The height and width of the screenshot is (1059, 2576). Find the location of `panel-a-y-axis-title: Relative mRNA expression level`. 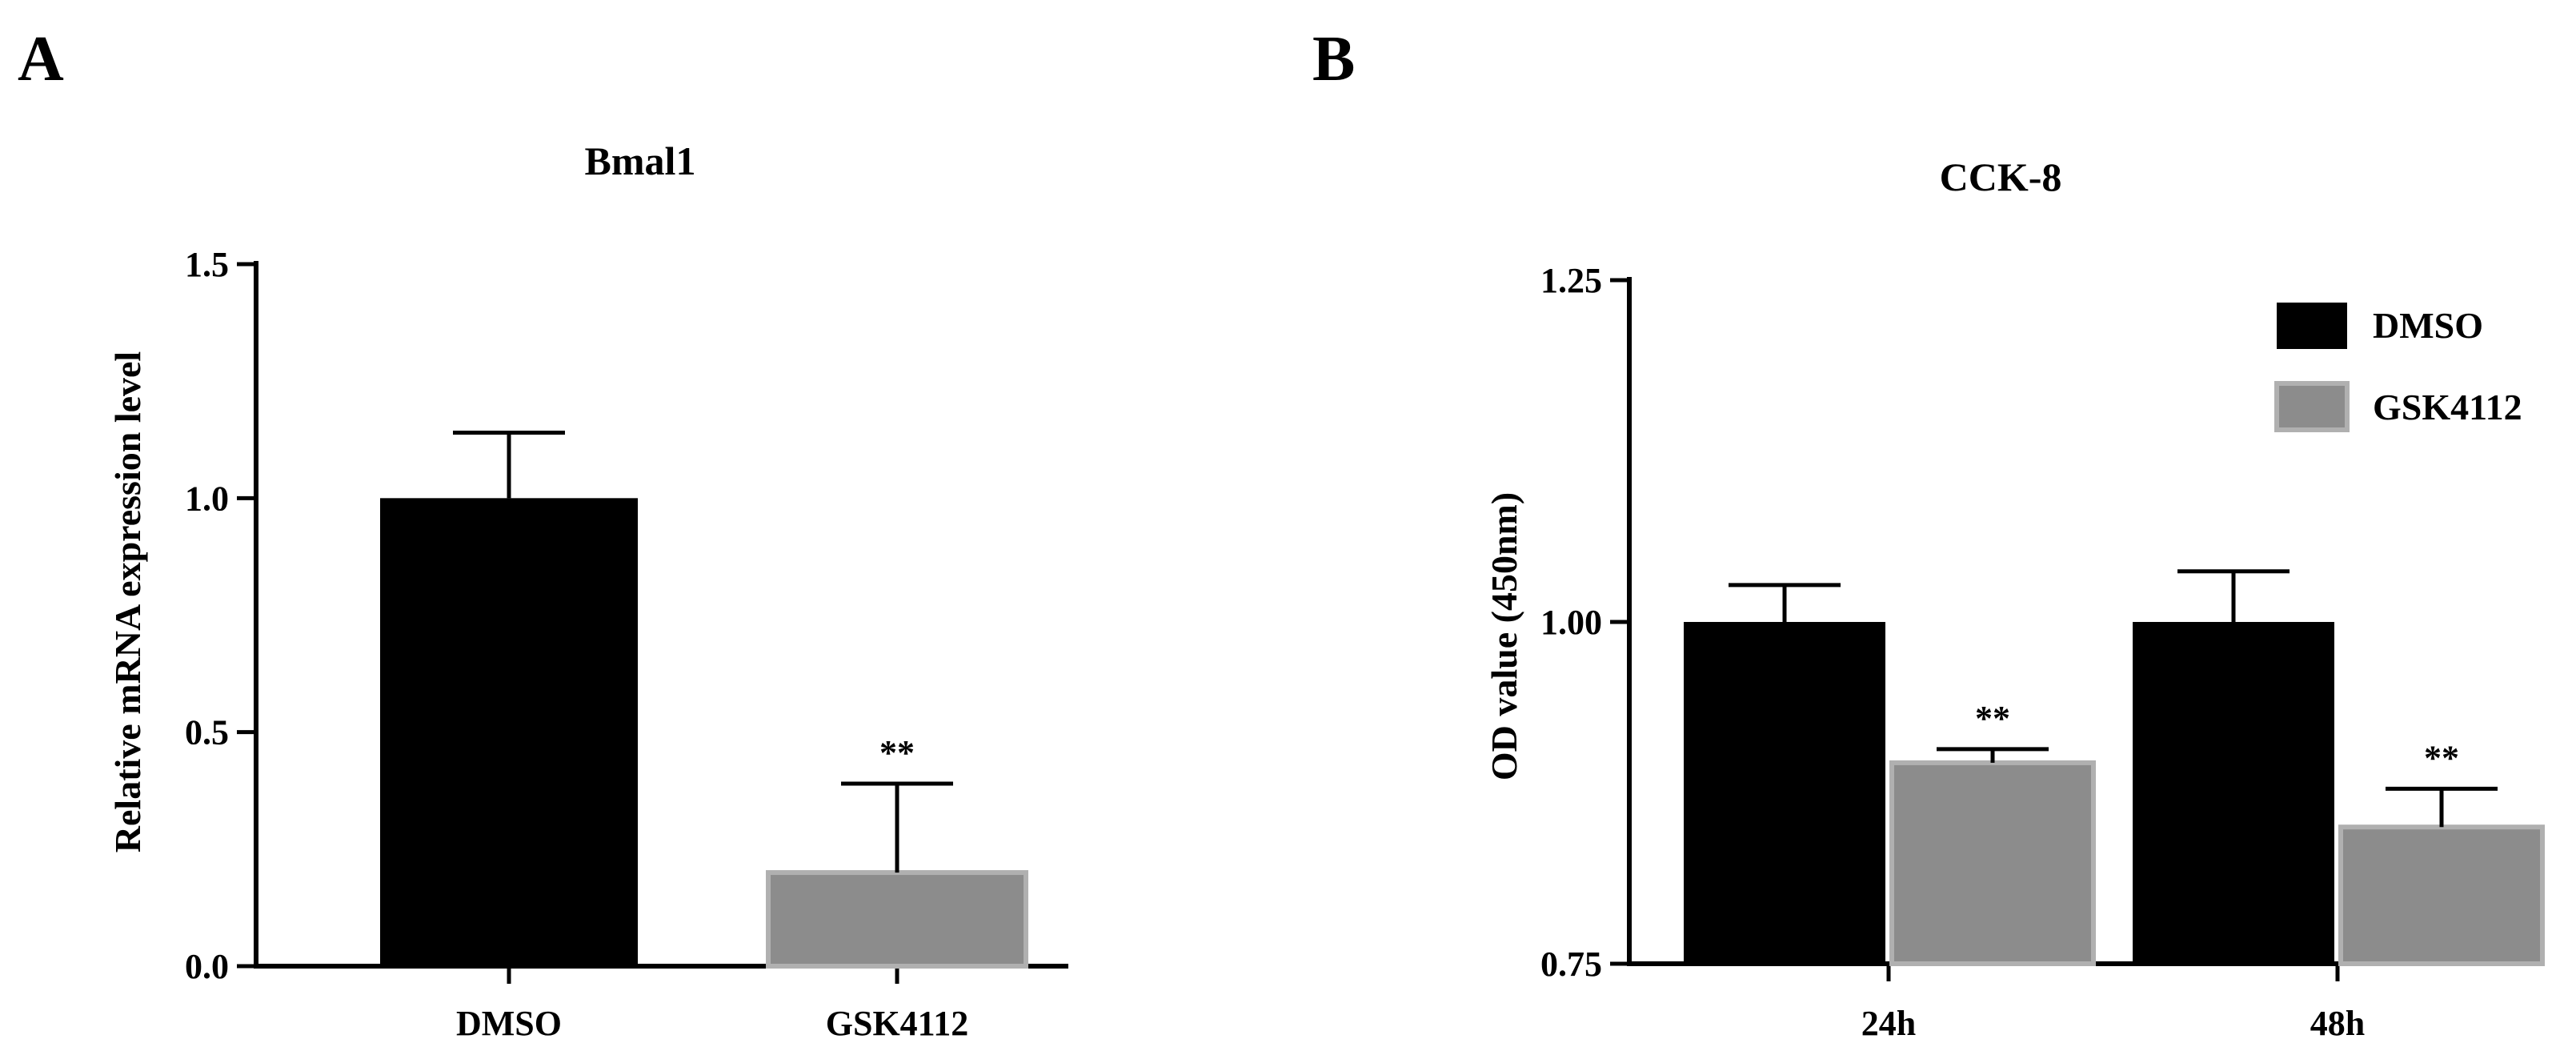

panel-a-y-axis-title: Relative mRNA expression level is located at coordinates (127, 601).